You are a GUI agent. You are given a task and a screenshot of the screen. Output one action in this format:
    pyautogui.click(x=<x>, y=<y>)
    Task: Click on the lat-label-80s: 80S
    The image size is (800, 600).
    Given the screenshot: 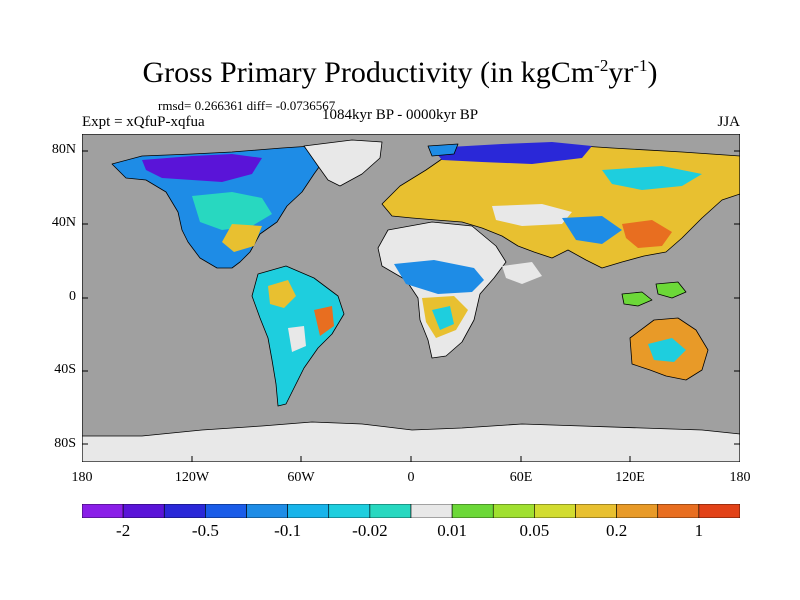 What is the action you would take?
    pyautogui.click(x=65, y=443)
    